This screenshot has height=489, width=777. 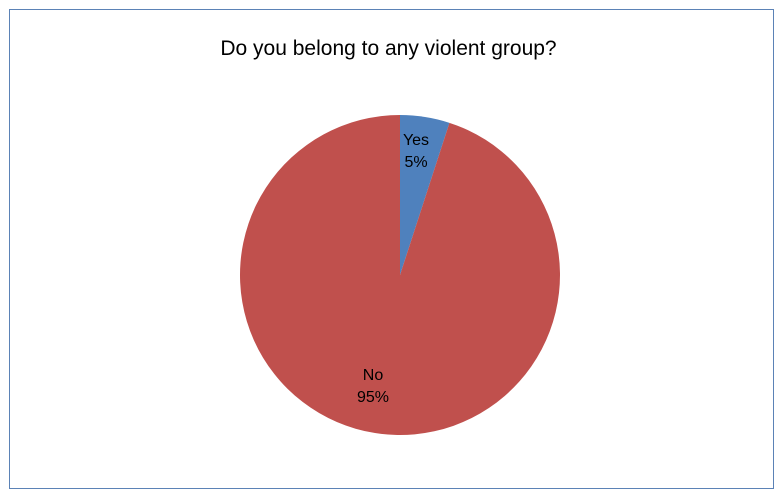 I want to click on slice-label-no: No, so click(x=373, y=375).